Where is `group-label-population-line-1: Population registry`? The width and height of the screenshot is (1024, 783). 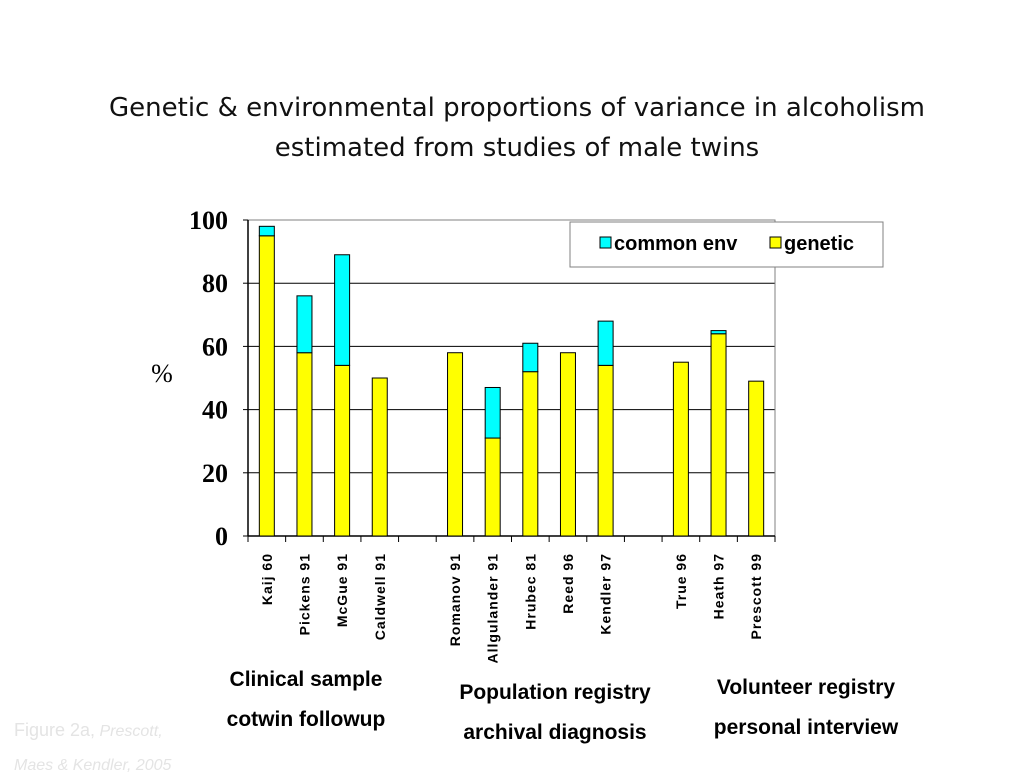
group-label-population-line-1: Population registry is located at coordinates (555, 692).